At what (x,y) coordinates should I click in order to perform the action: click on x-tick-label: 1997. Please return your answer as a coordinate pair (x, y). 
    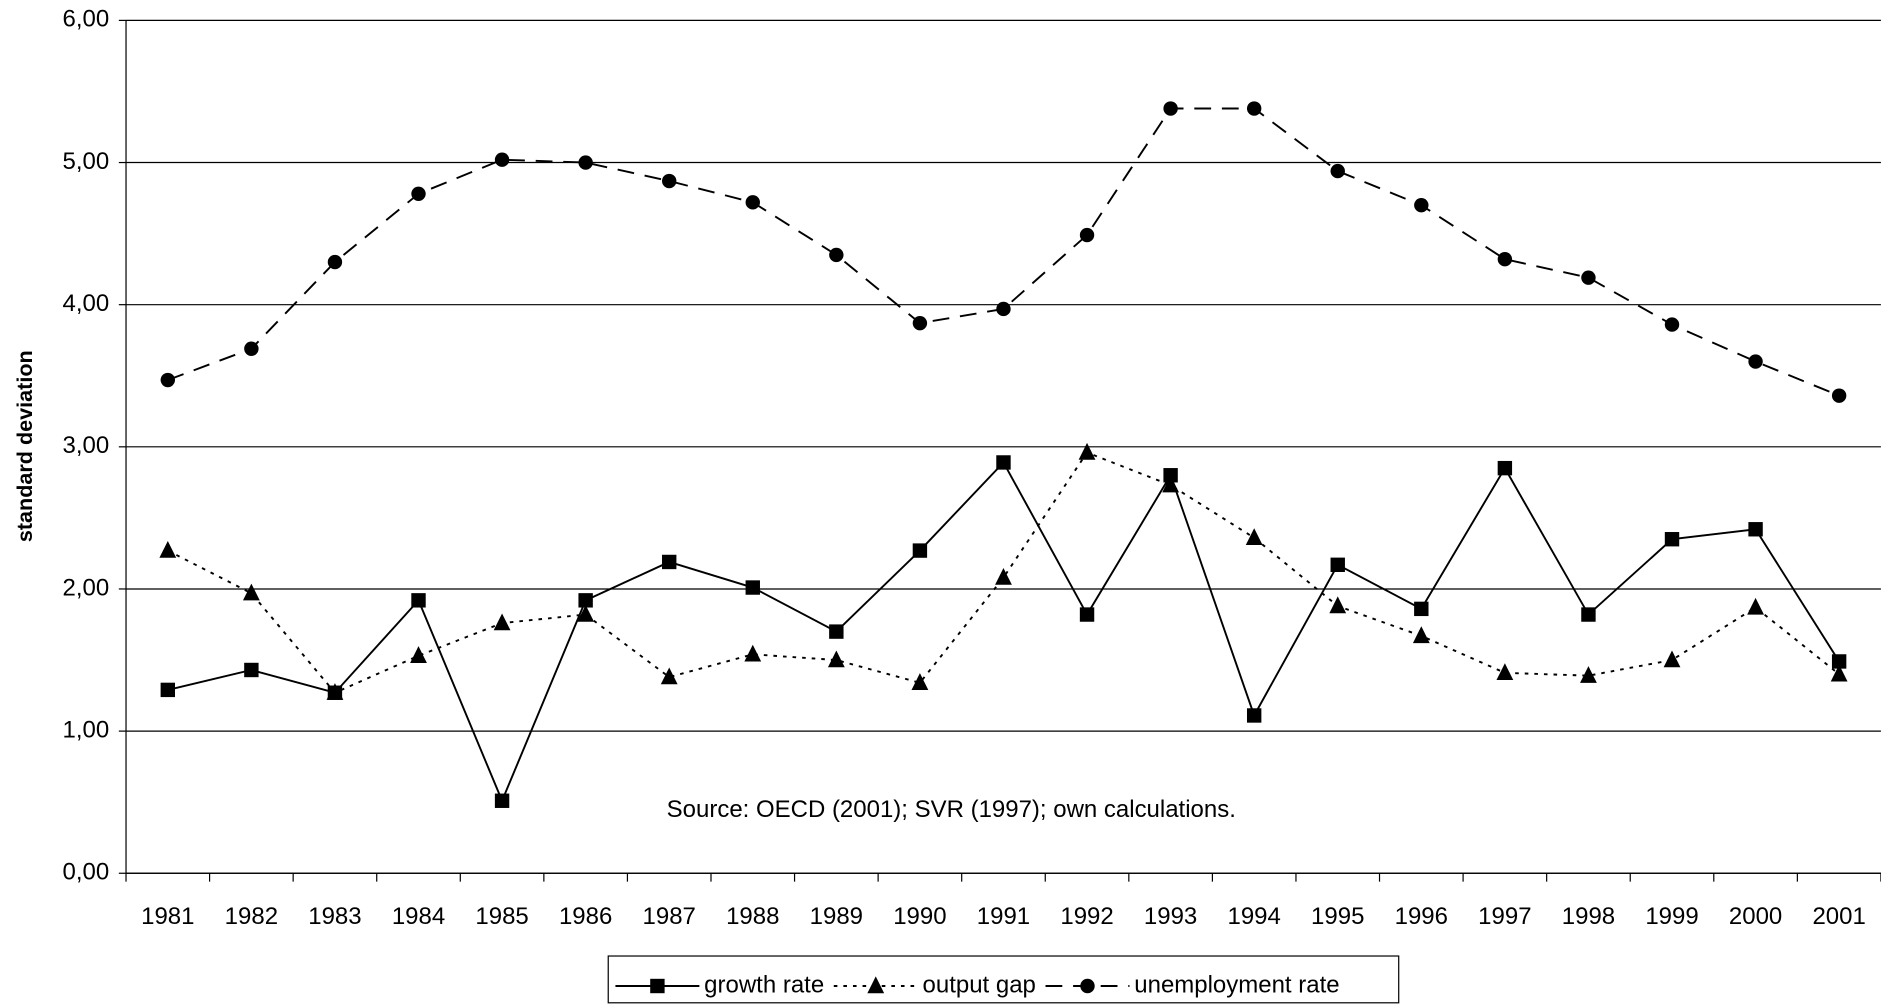
    Looking at the image, I should click on (1504, 916).